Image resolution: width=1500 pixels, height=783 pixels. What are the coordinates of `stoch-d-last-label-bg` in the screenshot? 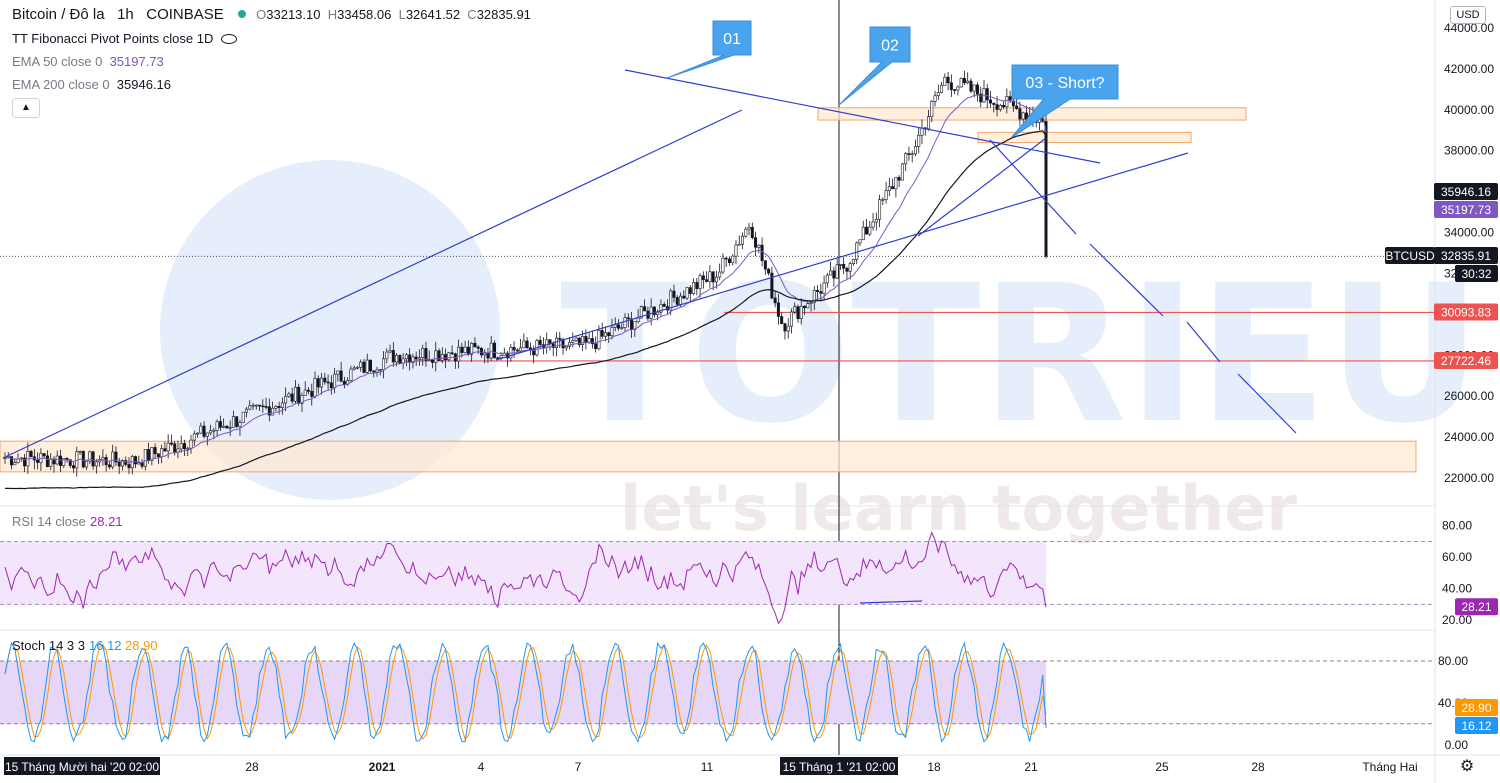 It's located at (1476, 707).